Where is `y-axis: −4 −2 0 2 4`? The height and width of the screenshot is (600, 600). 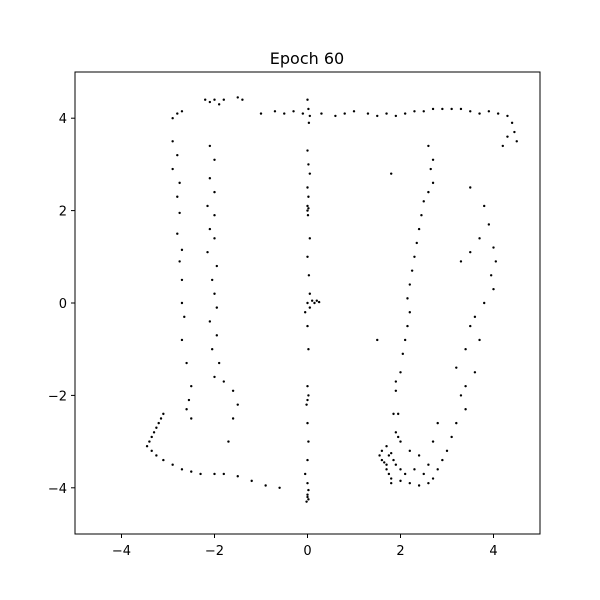
y-axis: −4 −2 0 2 4 is located at coordinates (61, 304).